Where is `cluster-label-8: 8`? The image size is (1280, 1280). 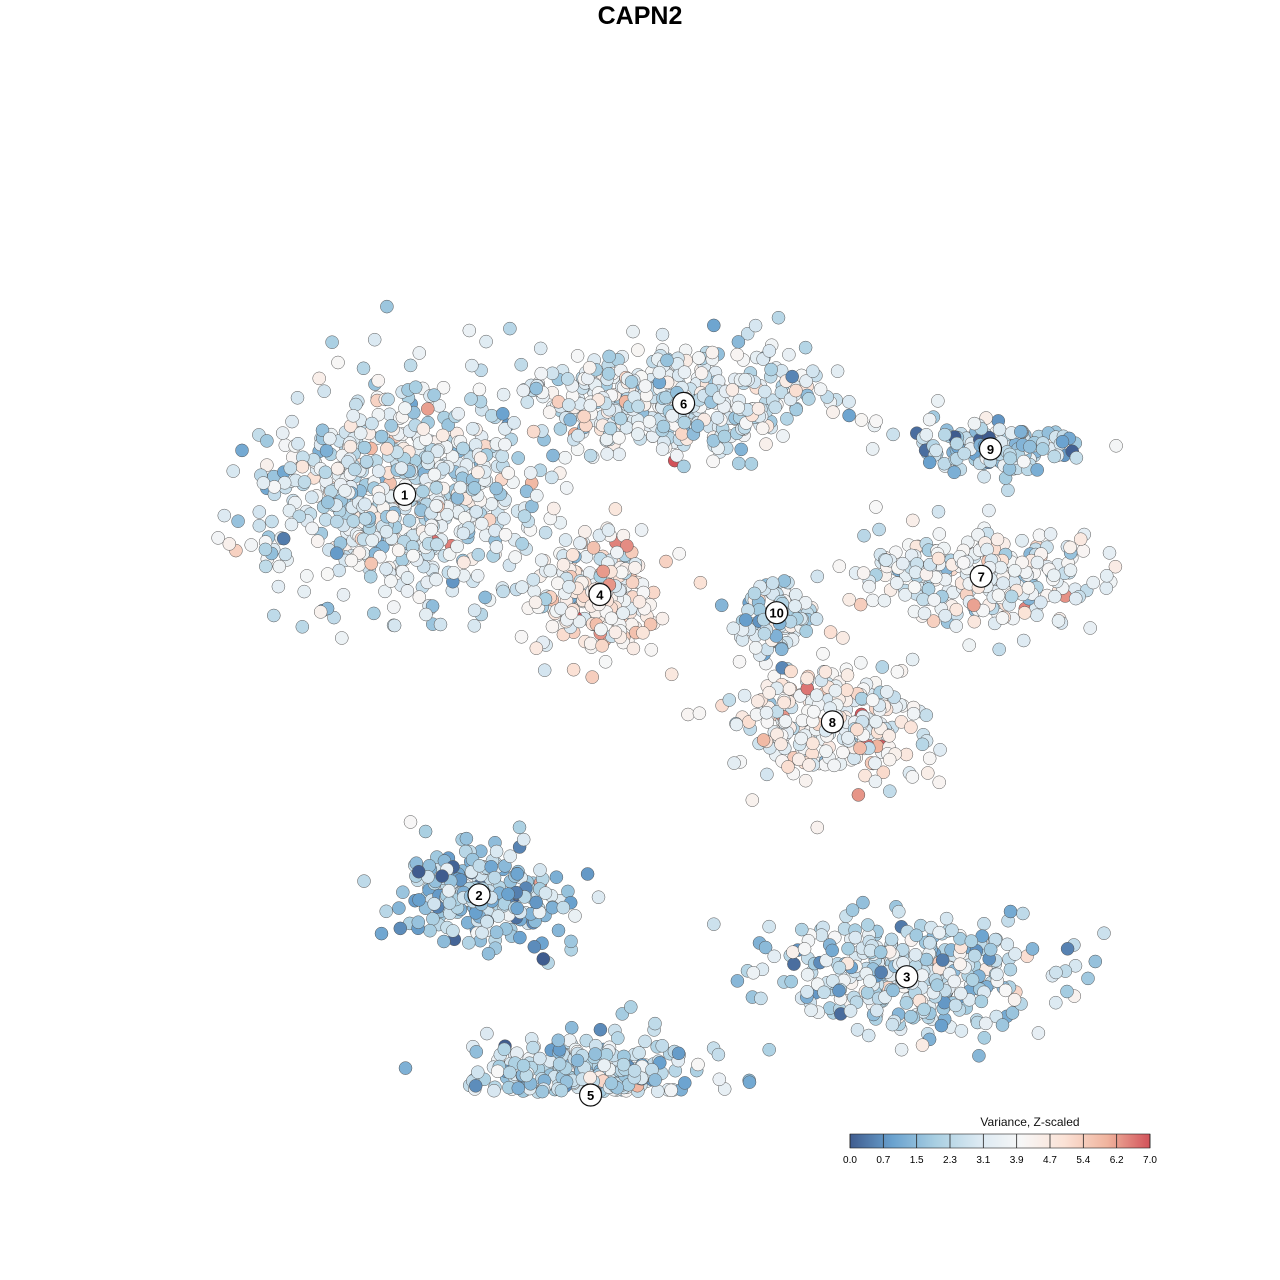
cluster-label-8: 8 is located at coordinates (832, 722).